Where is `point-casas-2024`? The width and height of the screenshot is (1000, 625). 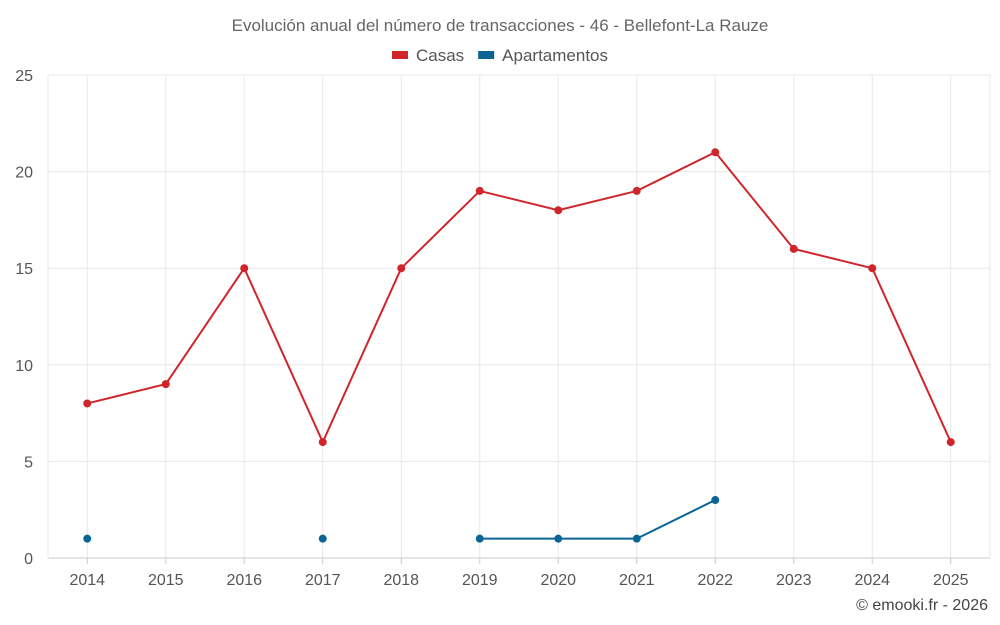
point-casas-2024 is located at coordinates (872, 268).